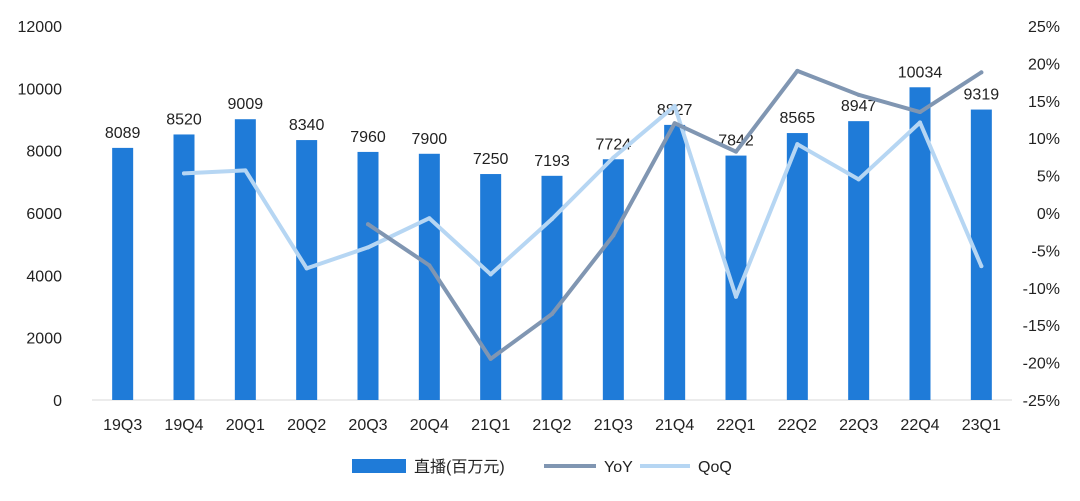 The height and width of the screenshot is (501, 1080). Describe the element at coordinates (1041, 326) in the screenshot. I see `right-tick-label: -15%` at that location.